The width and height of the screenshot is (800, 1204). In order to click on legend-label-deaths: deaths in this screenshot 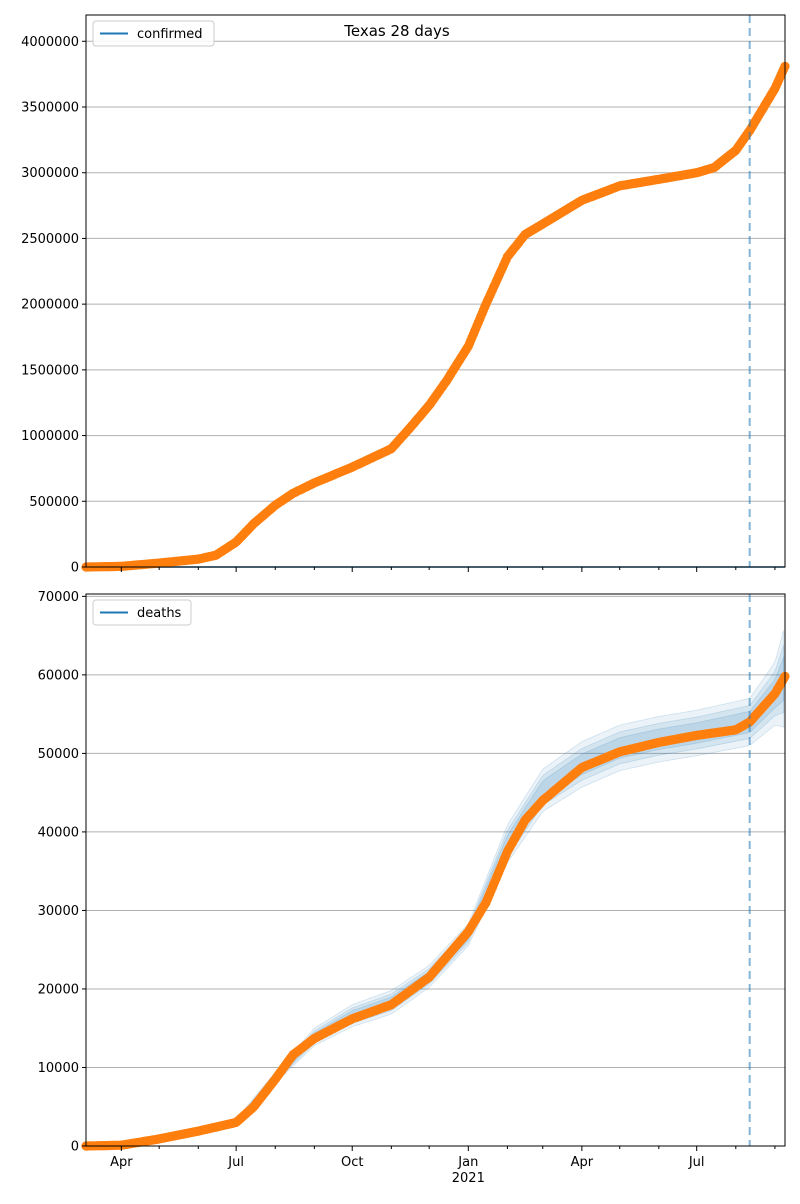, I will do `click(159, 613)`.